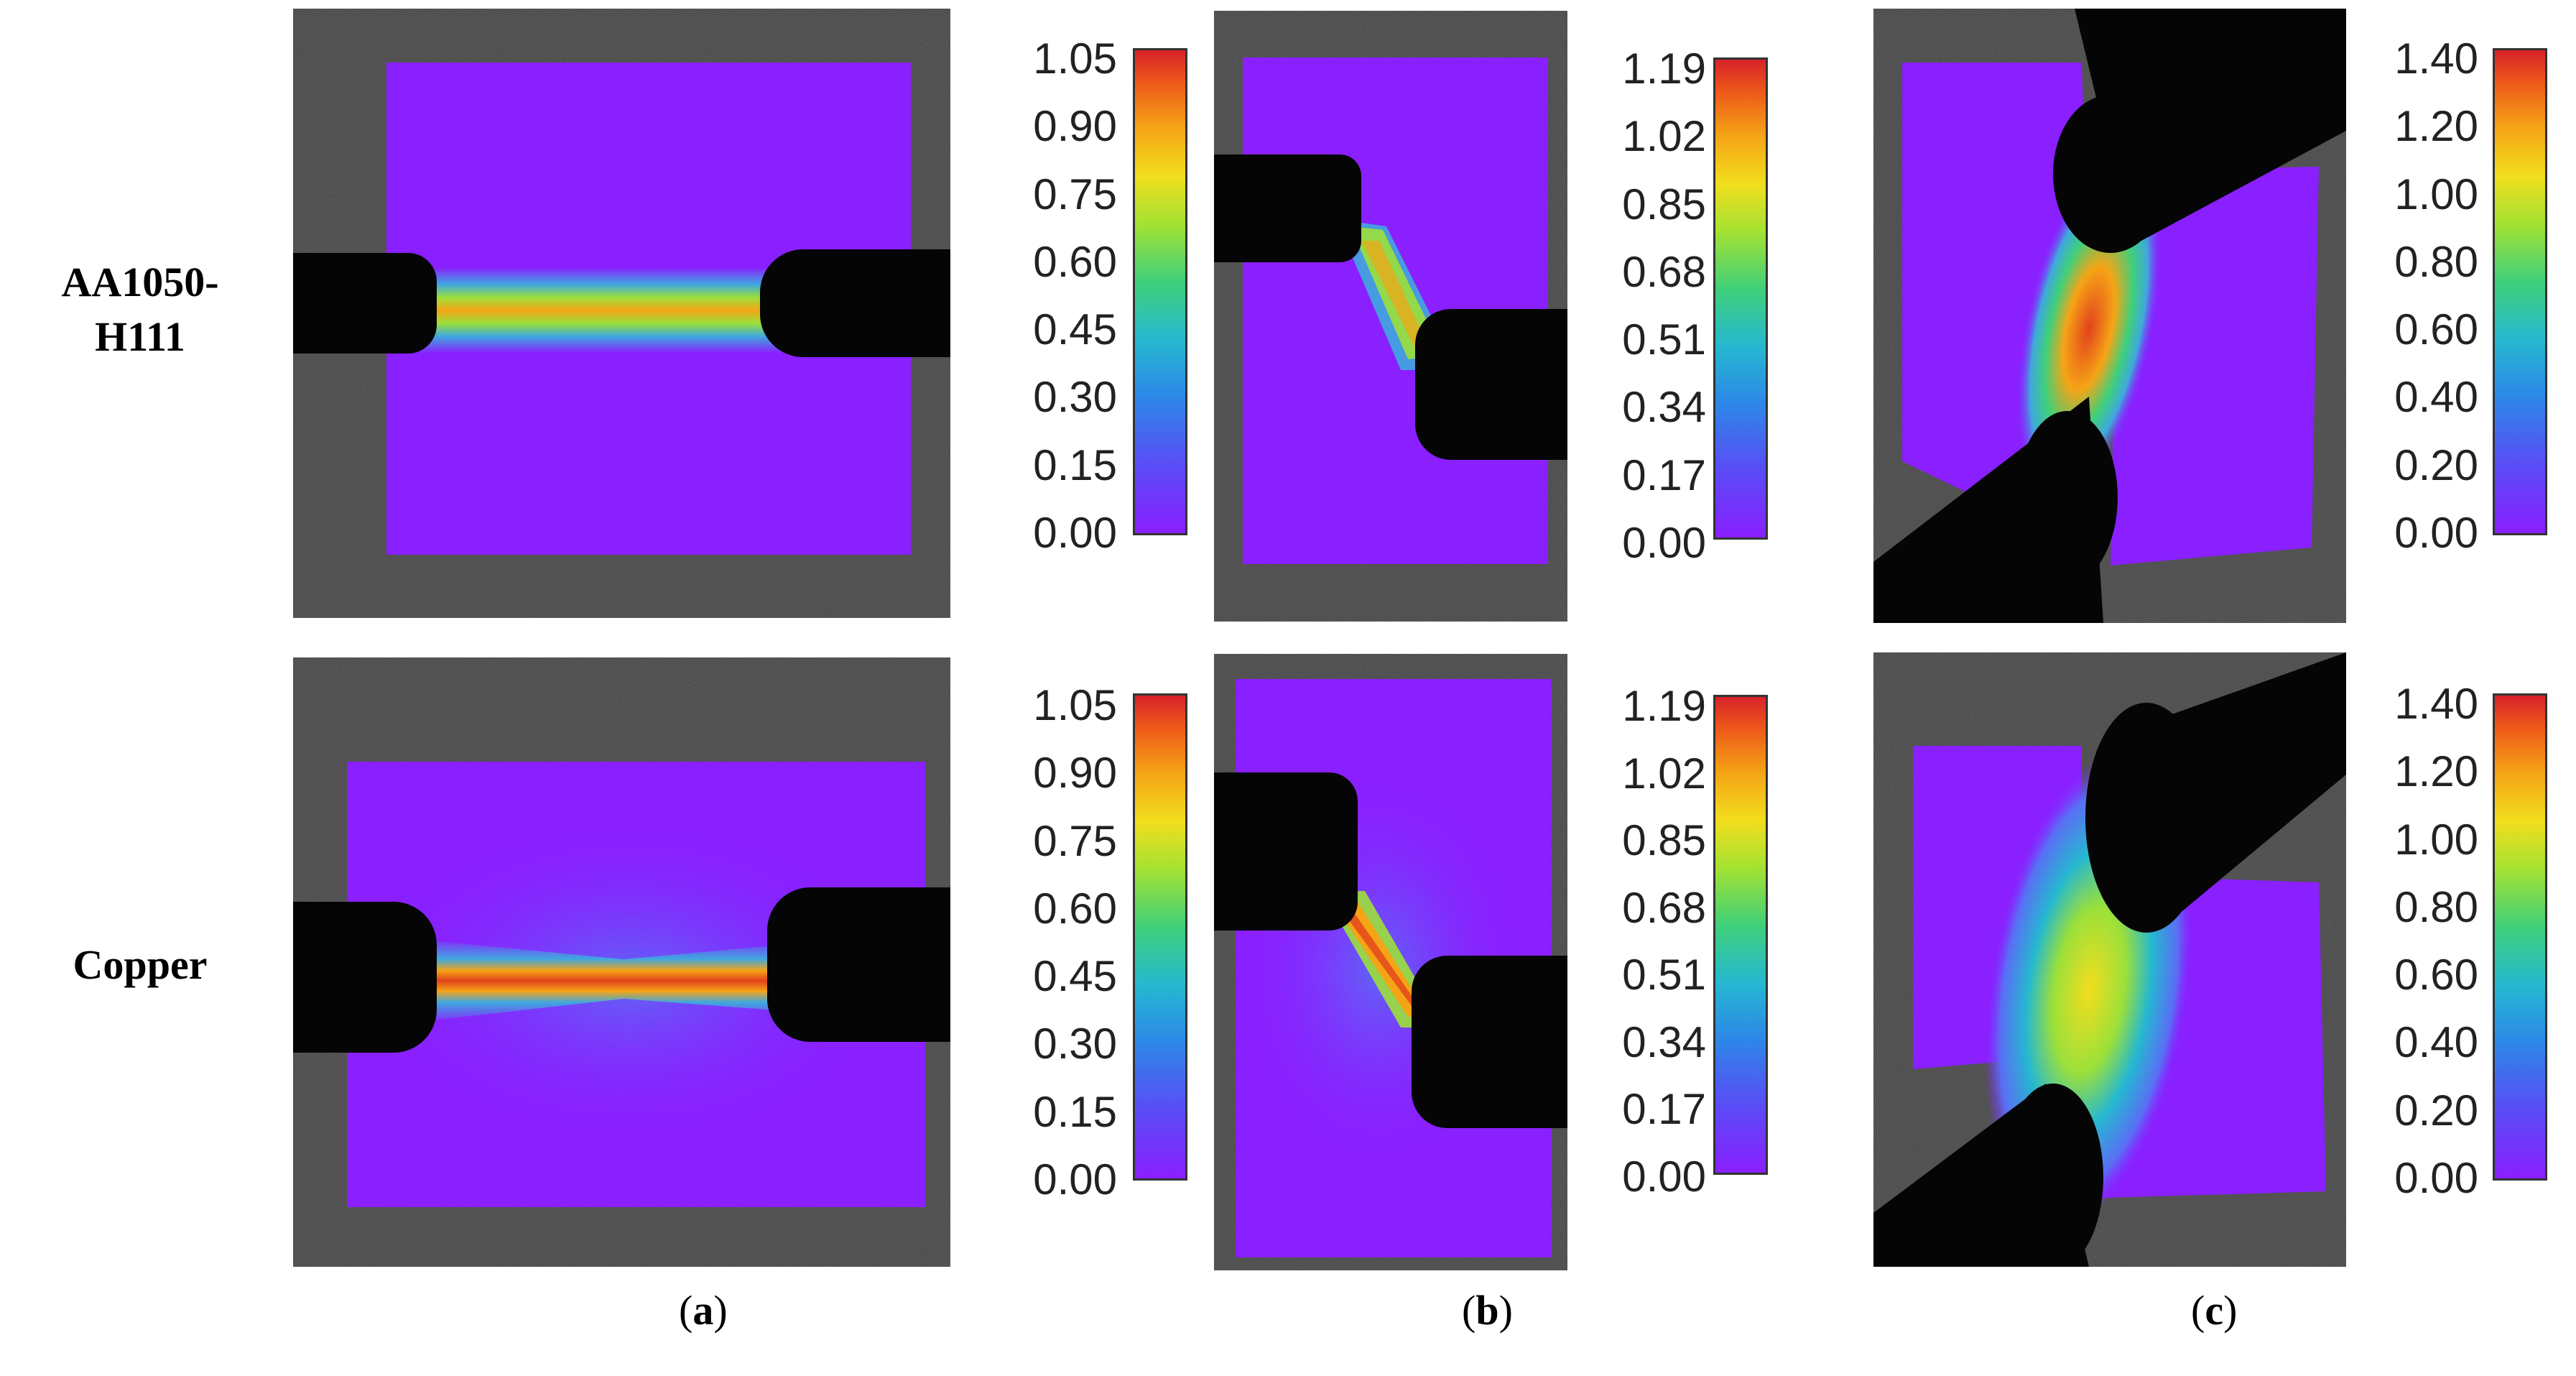  Describe the element at coordinates (1025, 296) in the screenshot. I see `colorbar-ticks-a-top: 1.05 0.90 0.75 0.60 0.45 0.30 0.15 0.00` at that location.